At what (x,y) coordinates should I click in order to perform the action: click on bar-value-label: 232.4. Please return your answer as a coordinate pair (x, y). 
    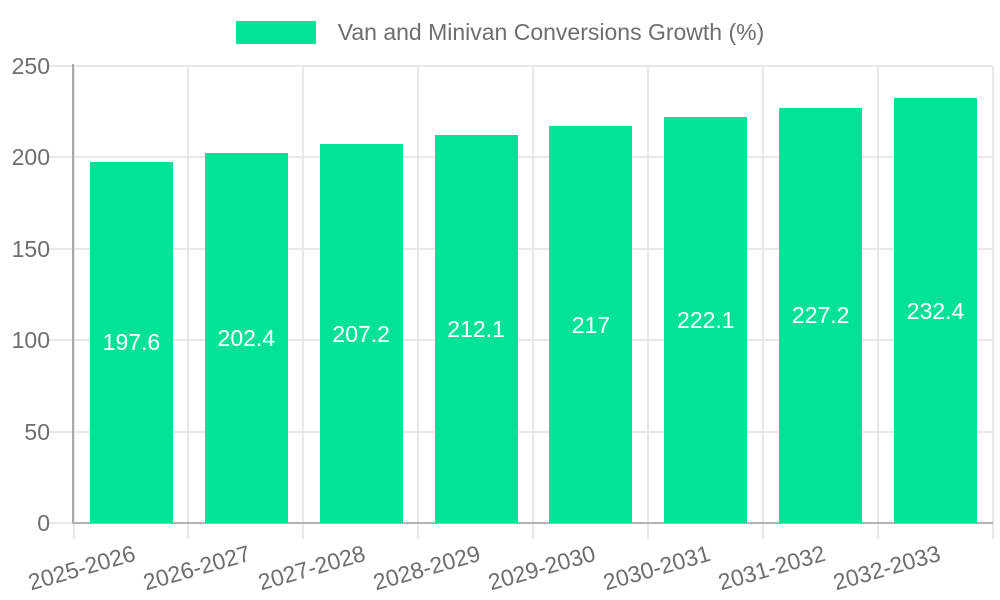
    Looking at the image, I should click on (935, 310).